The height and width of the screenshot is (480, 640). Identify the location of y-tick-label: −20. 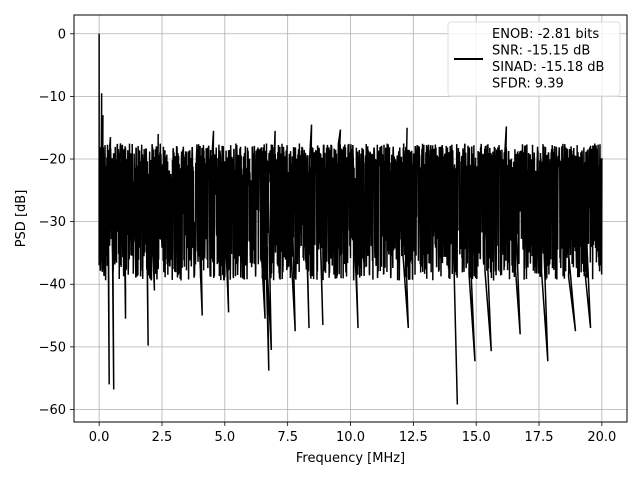
(52, 160).